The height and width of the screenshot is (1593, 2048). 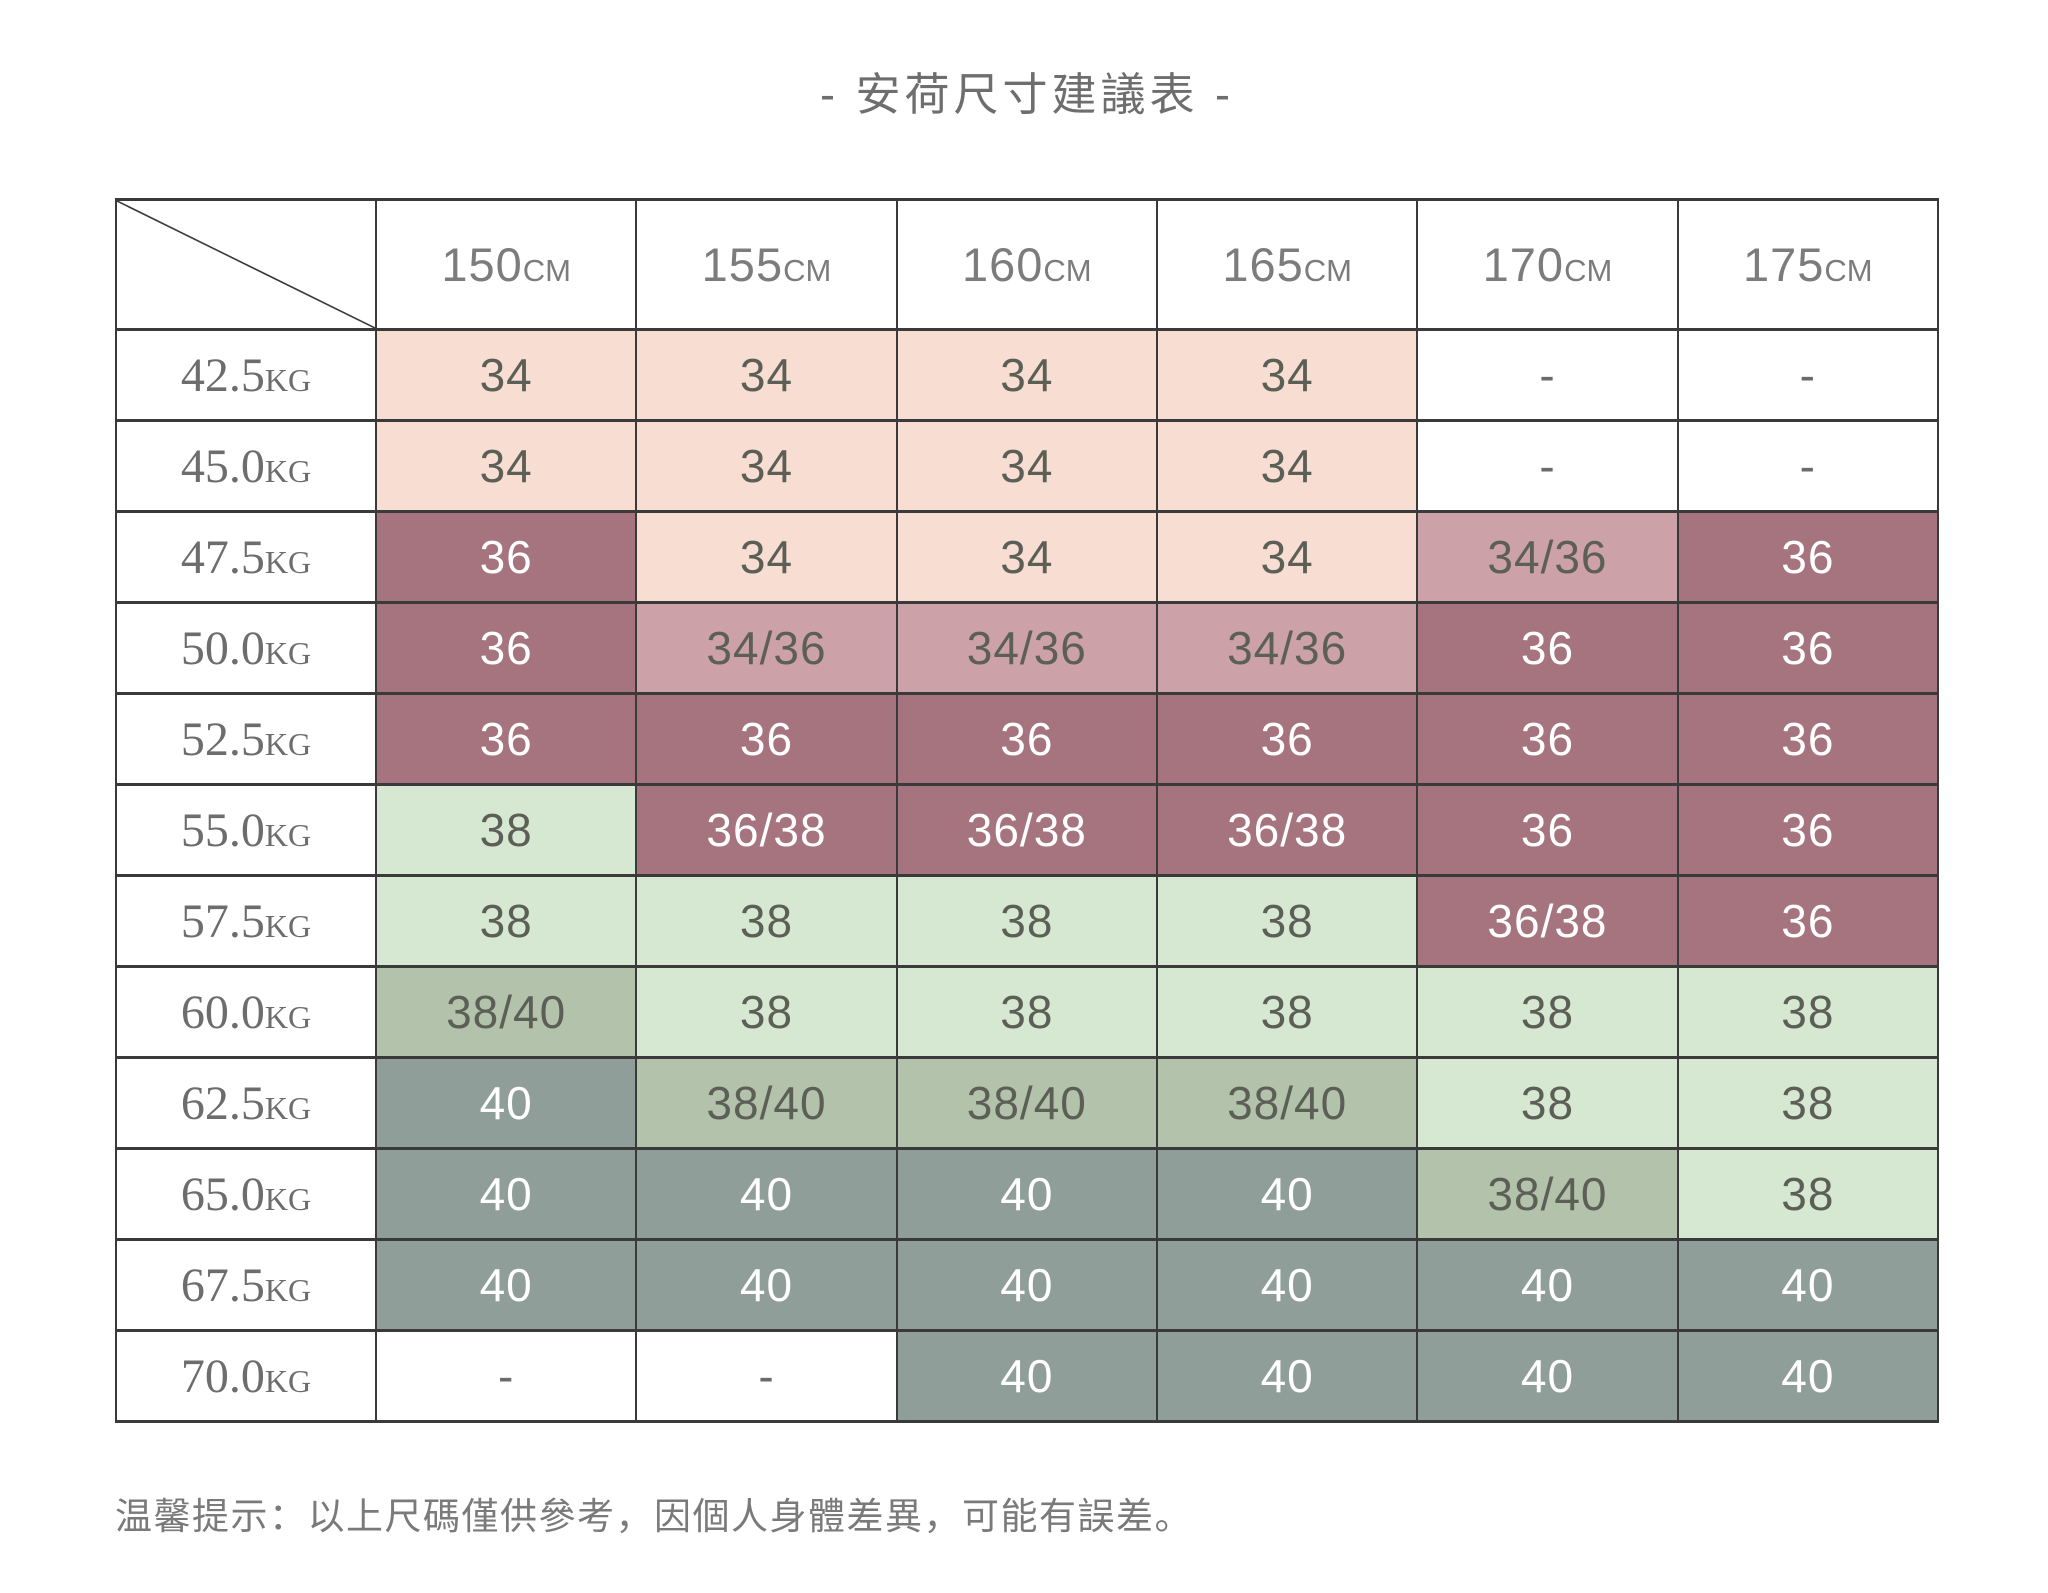 I want to click on page-title: - 安荷尺寸建議表 -, so click(x=1027, y=94).